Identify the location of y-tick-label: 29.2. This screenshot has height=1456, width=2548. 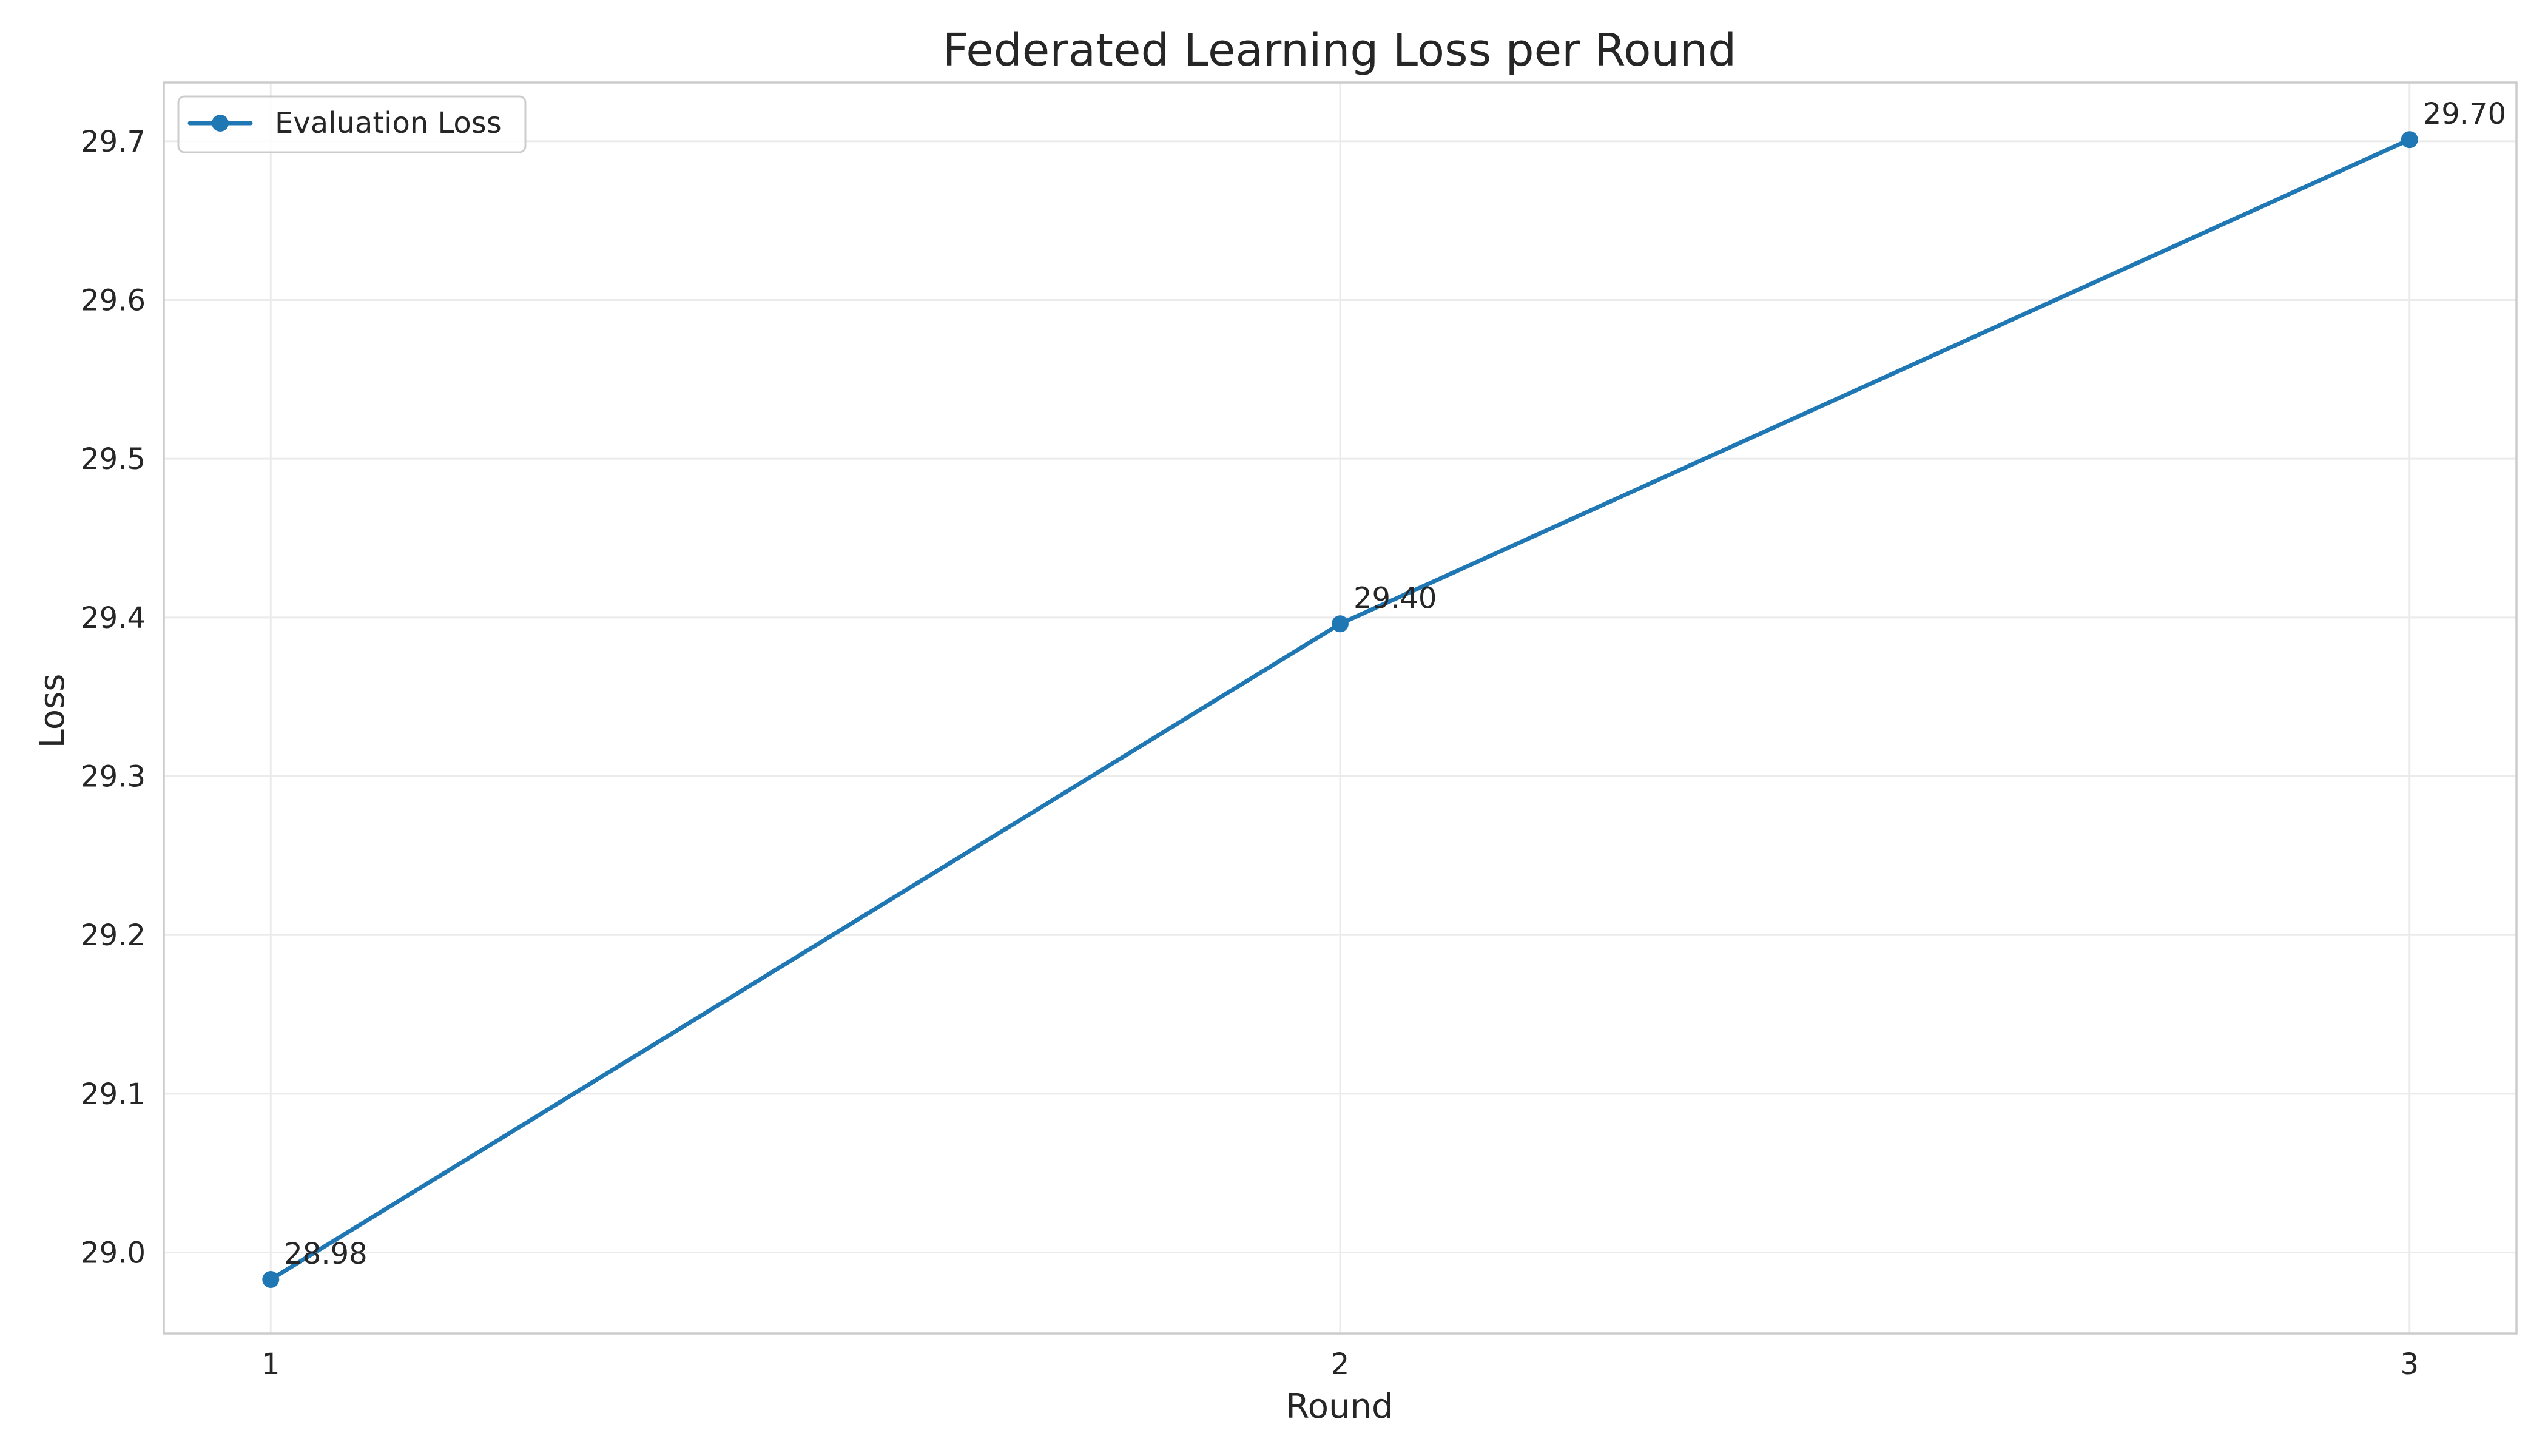
(113, 935).